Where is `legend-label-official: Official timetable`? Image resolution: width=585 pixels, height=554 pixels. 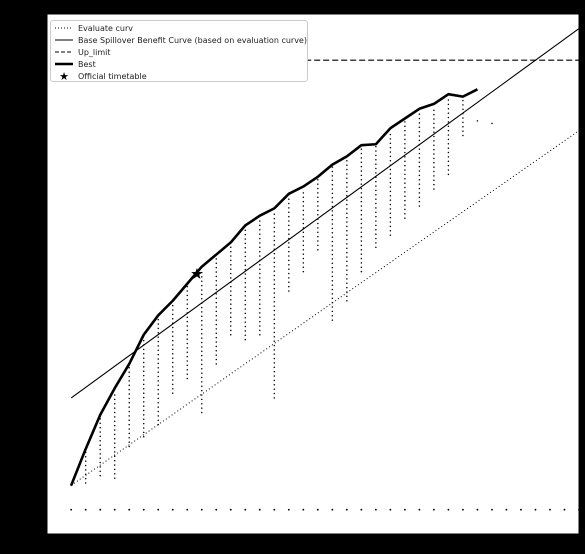 legend-label-official: Official timetable is located at coordinates (112, 76).